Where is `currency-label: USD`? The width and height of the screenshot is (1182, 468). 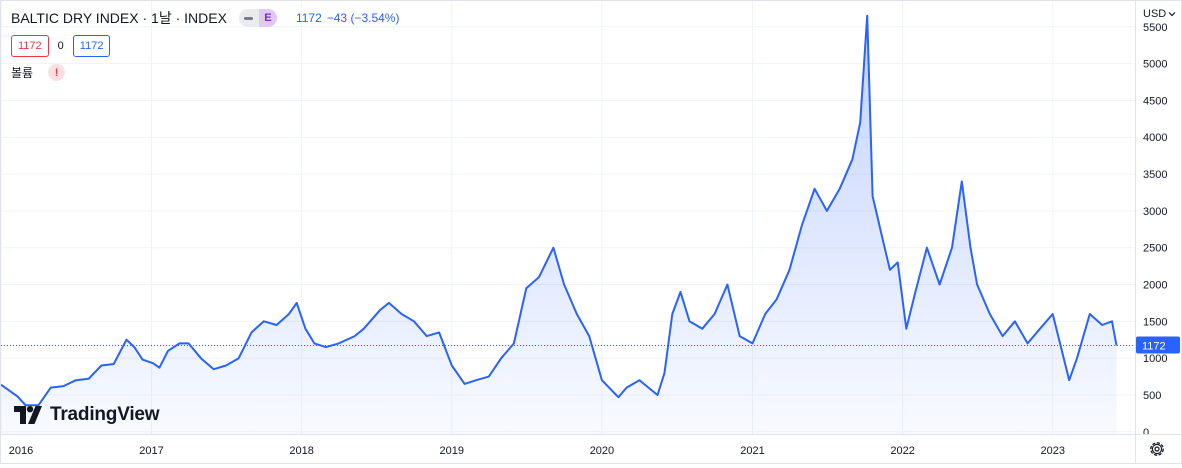
currency-label: USD is located at coordinates (1155, 14).